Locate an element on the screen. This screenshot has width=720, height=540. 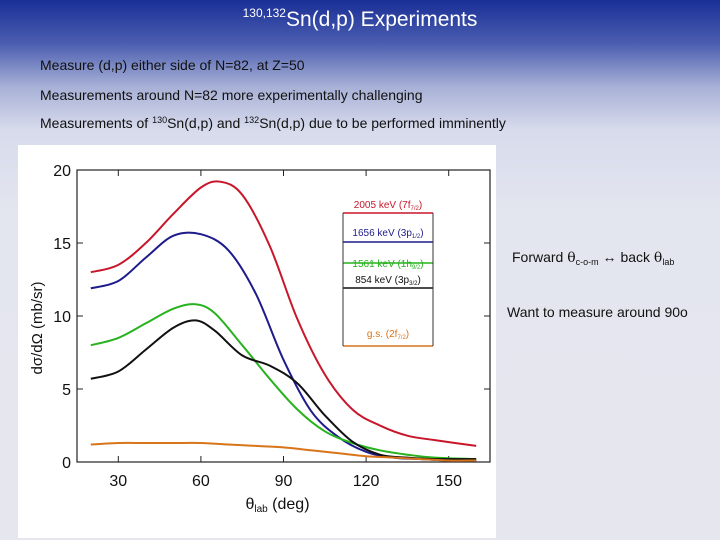
legend-tail-4: ) is located at coordinates (407, 334).